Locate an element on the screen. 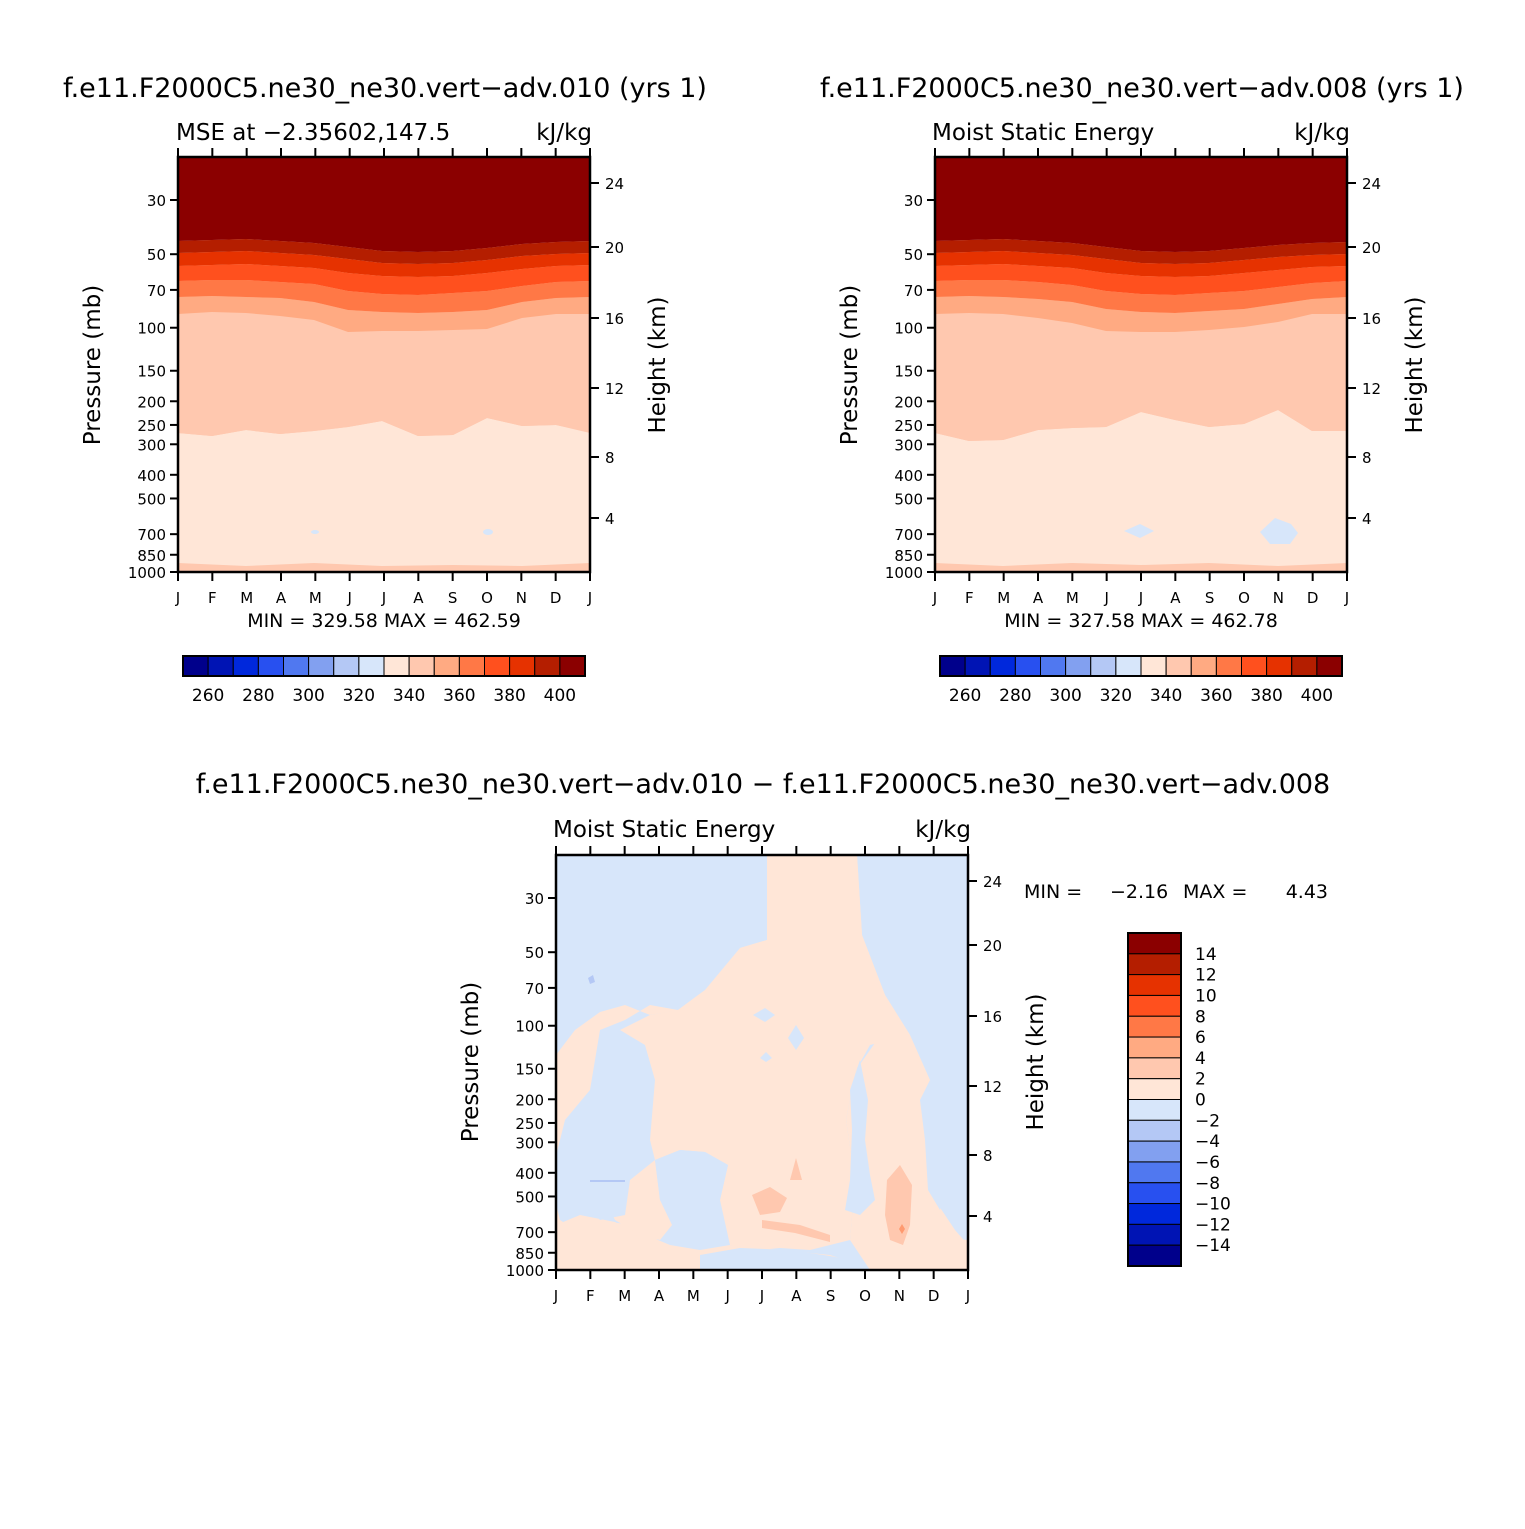  y-tick-label: 400 is located at coordinates (908, 476).